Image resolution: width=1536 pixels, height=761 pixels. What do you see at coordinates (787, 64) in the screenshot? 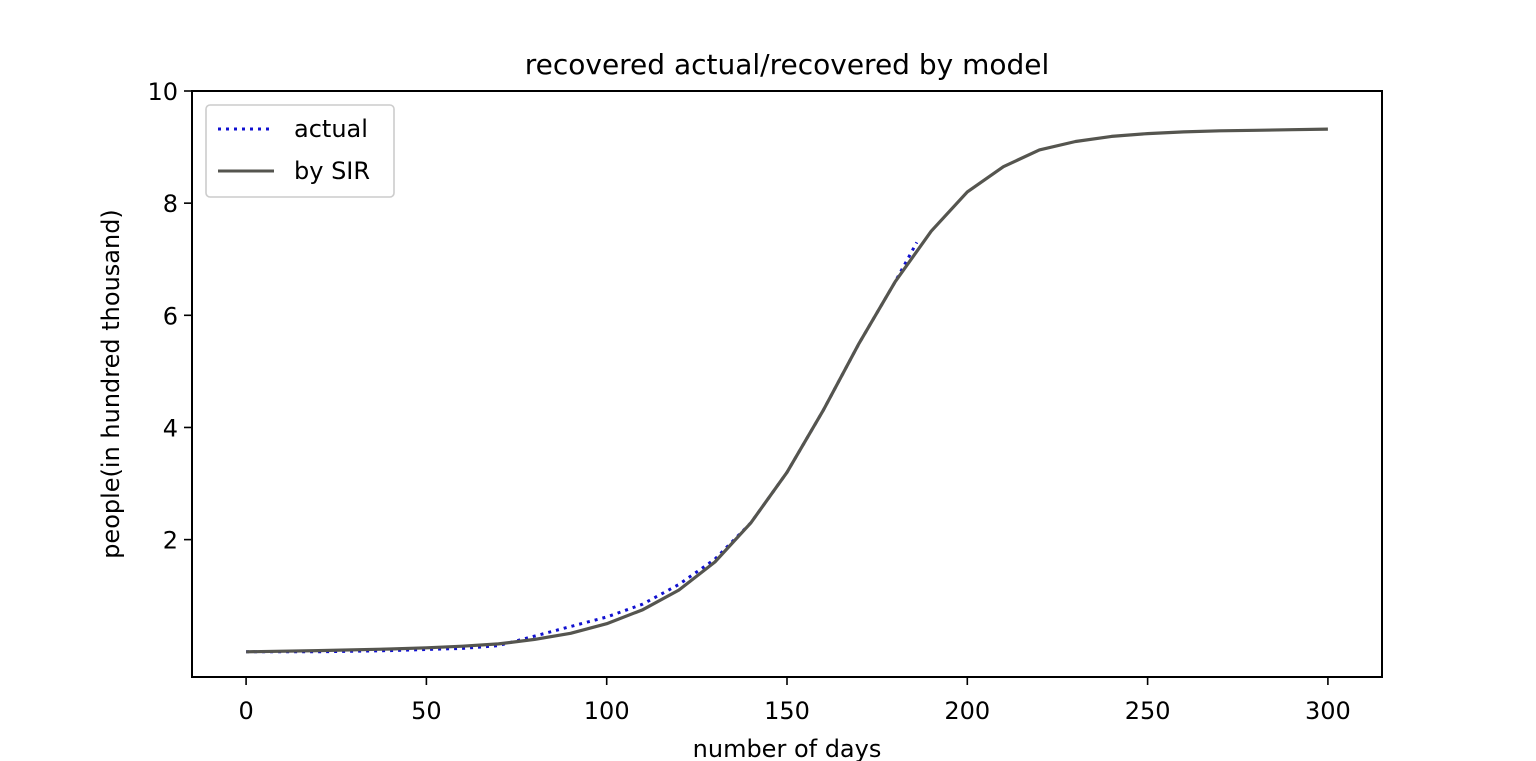
I see `chart-title: recovered actual/recovered by model` at bounding box center [787, 64].